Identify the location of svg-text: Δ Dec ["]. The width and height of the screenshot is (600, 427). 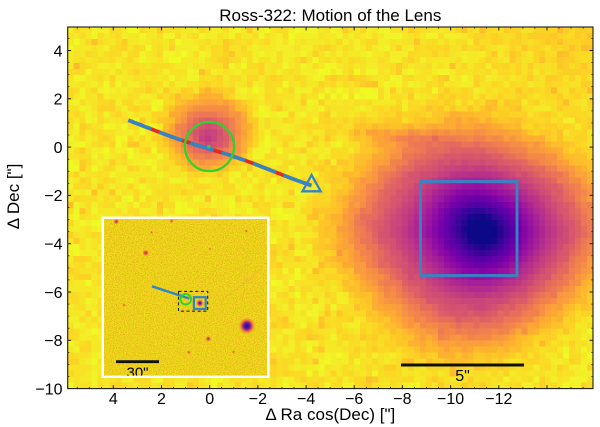
(13, 197).